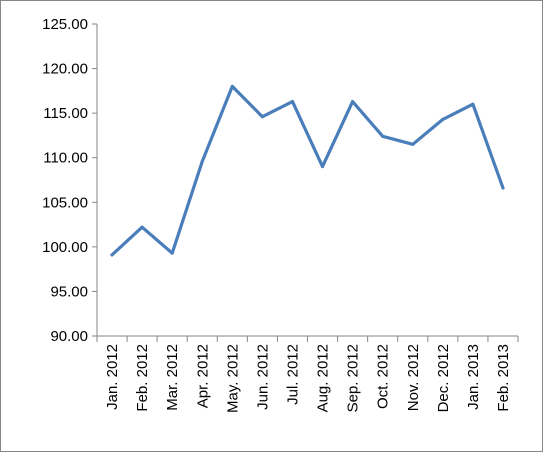  What do you see at coordinates (413, 377) in the screenshot?
I see `x-axis-tick-label: Nov. 2012` at bounding box center [413, 377].